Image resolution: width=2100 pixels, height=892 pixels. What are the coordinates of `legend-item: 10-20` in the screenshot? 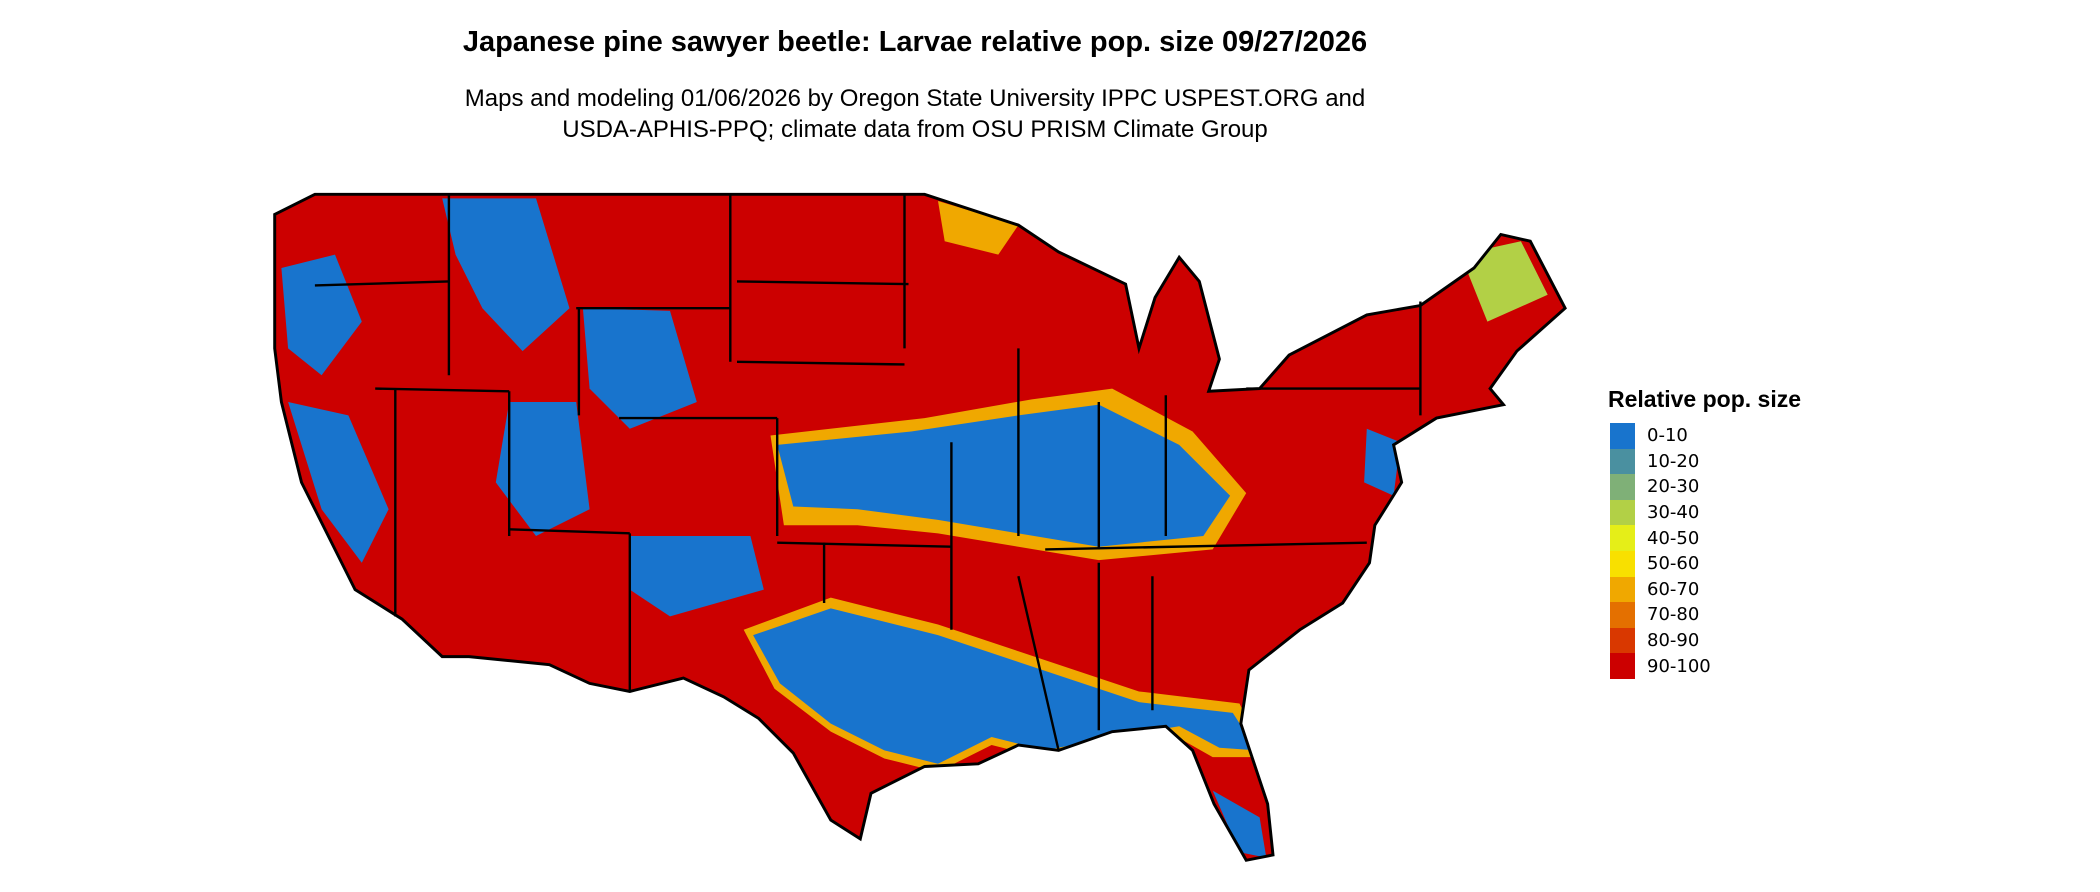 It's located at (1705, 461).